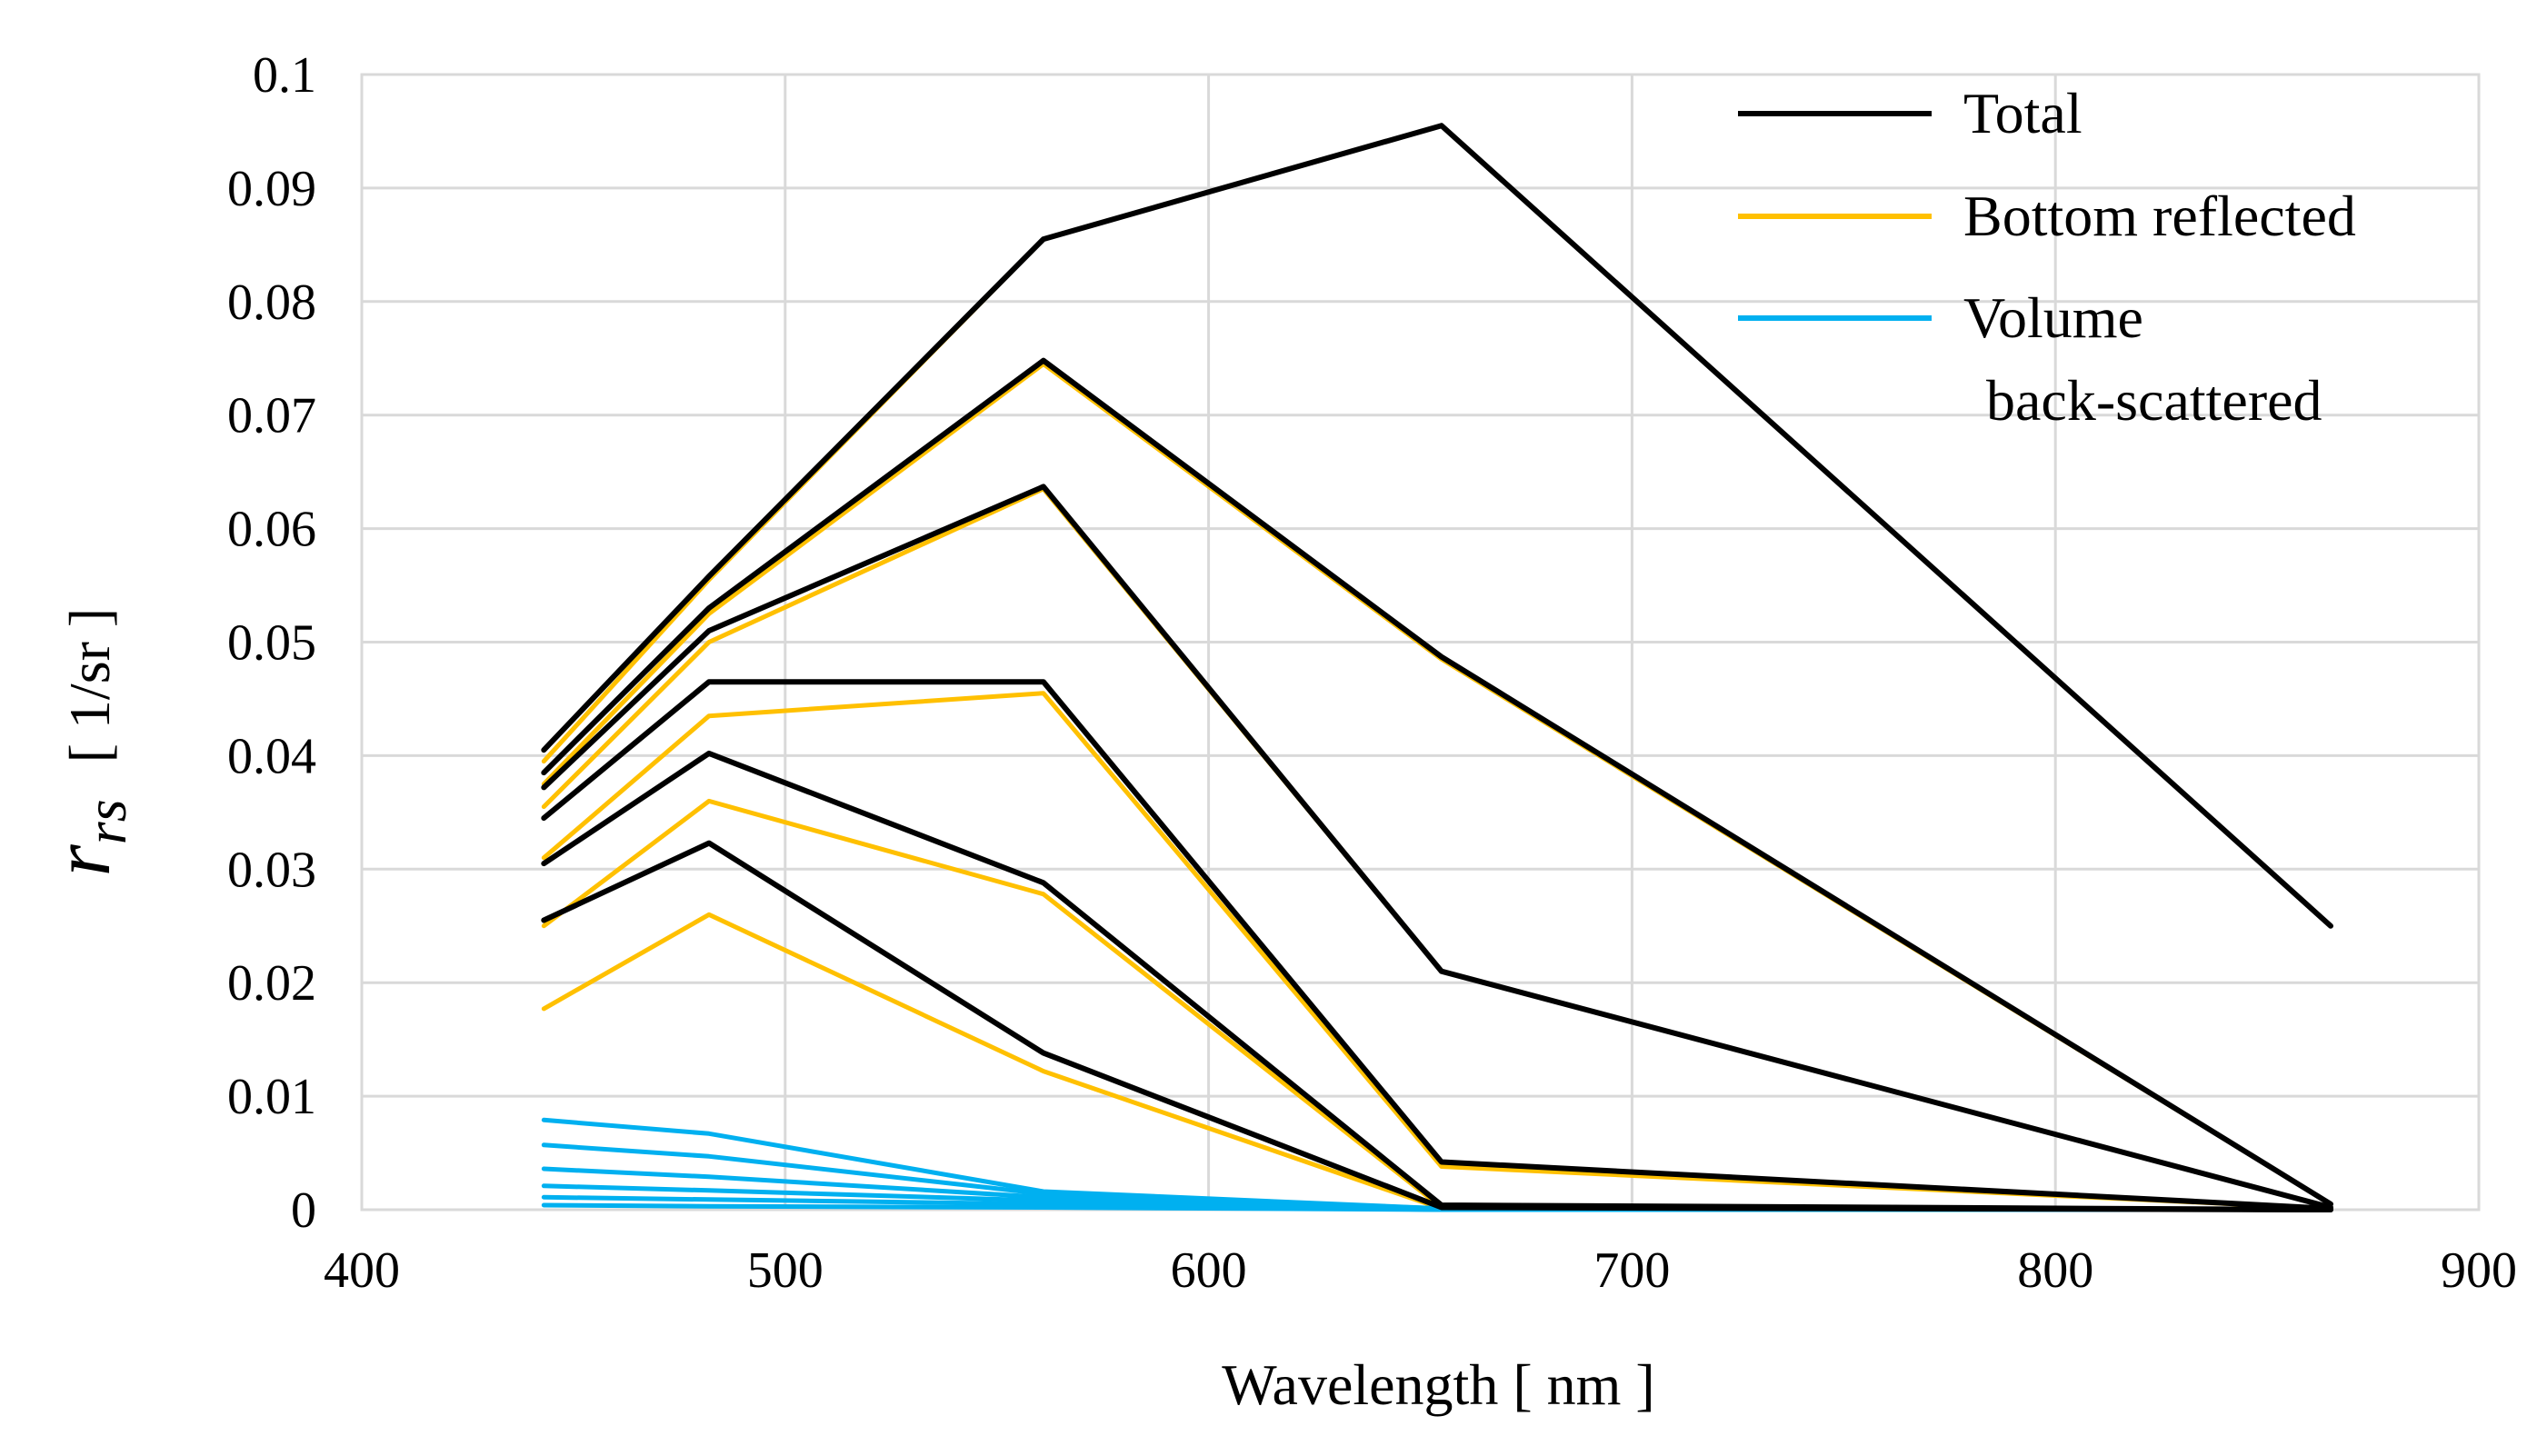 The width and height of the screenshot is (2547, 1456). What do you see at coordinates (362, 1270) in the screenshot?
I see `x-tick-label: 400` at bounding box center [362, 1270].